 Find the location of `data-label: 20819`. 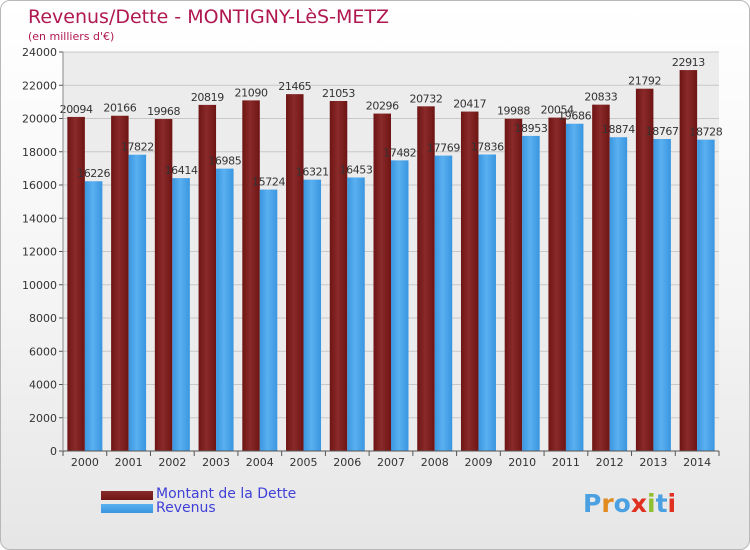

data-label: 20819 is located at coordinates (207, 97).